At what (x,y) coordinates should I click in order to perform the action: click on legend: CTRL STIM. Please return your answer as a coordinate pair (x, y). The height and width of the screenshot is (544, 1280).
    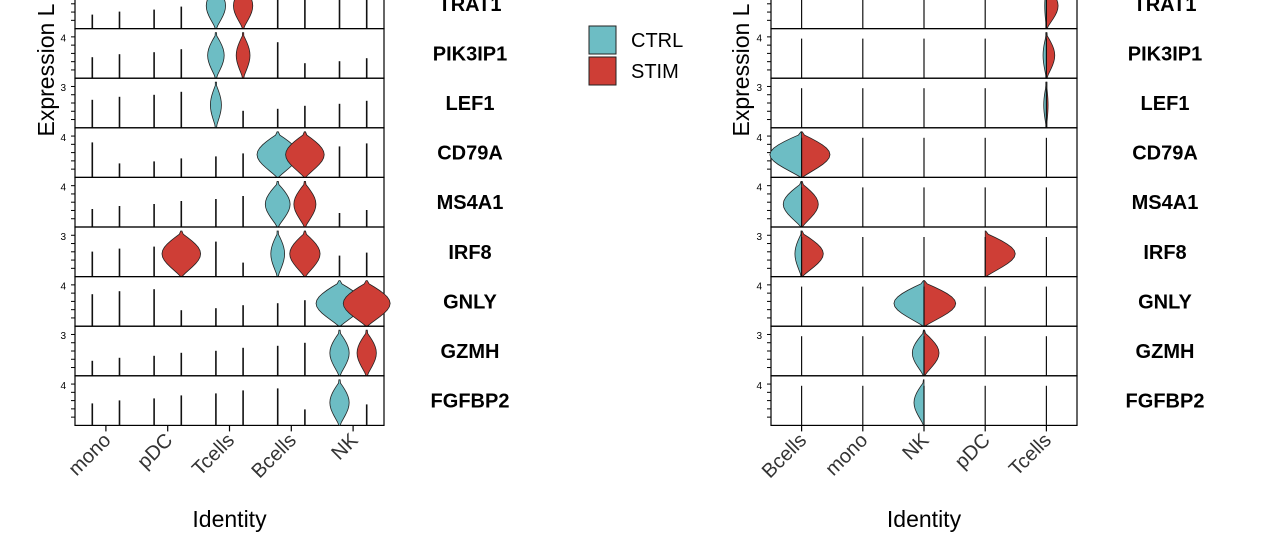
    Looking at the image, I should click on (635, 55).